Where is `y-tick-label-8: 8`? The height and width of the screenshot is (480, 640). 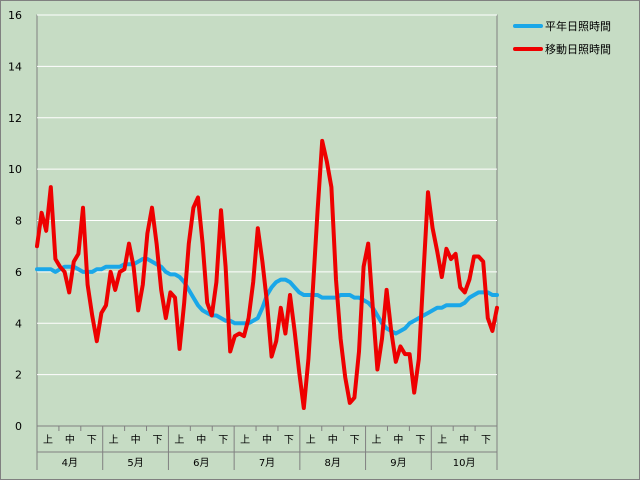 y-tick-label-8: 8 is located at coordinates (18, 221).